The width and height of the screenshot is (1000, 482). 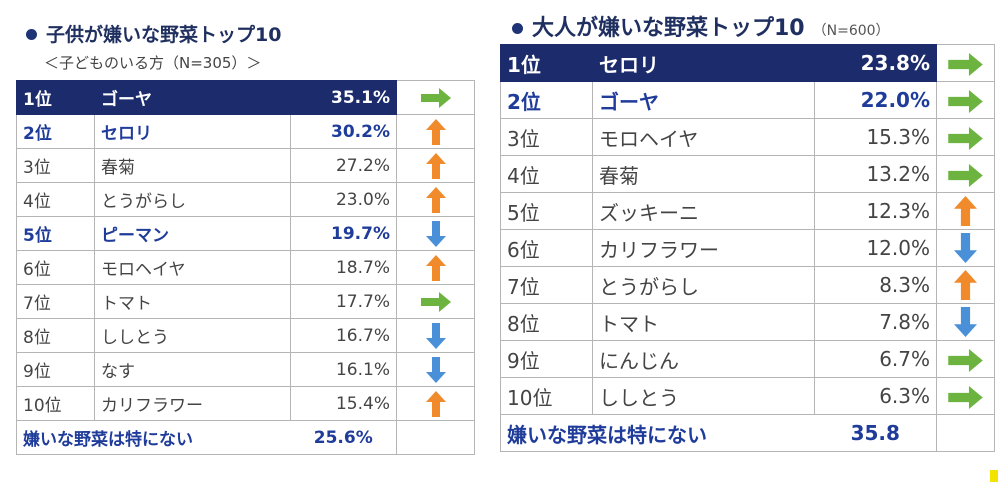 I want to click on adults-percent-cell: 12.0%, so click(x=875, y=248).